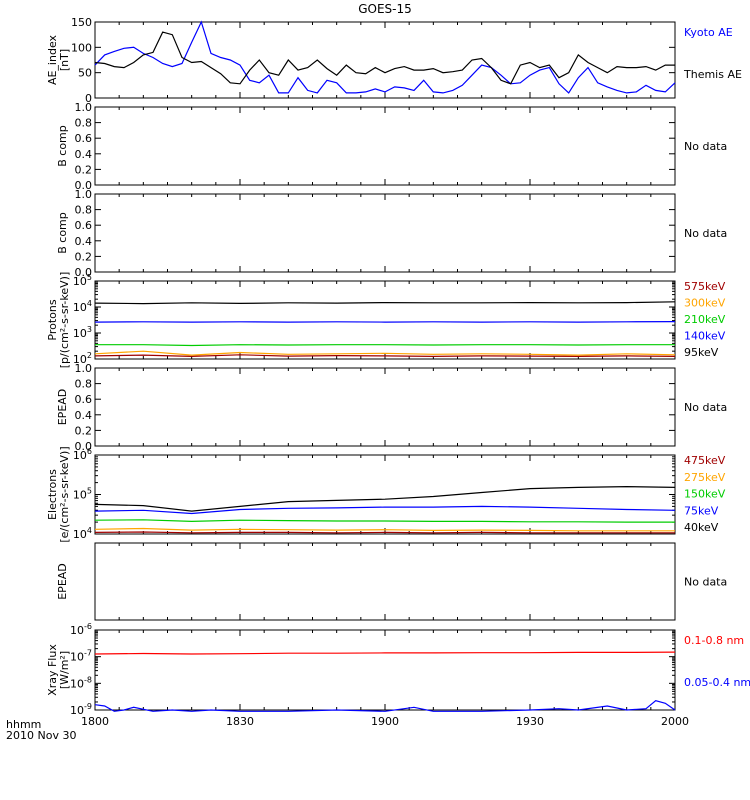 The width and height of the screenshot is (750, 800). Describe the element at coordinates (705, 477) in the screenshot. I see `legend-entry: 275keV` at that location.